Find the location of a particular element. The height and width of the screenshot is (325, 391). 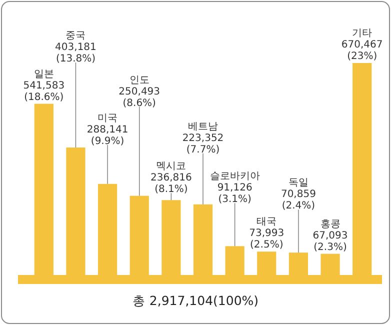

x-tick-label: 슬로바키아 is located at coordinates (235, 176).